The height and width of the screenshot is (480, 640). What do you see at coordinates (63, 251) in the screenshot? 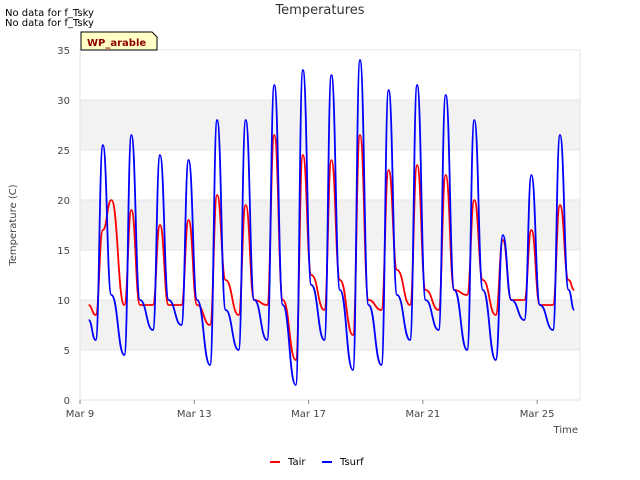
I see `y-tick-label: 15` at bounding box center [63, 251].